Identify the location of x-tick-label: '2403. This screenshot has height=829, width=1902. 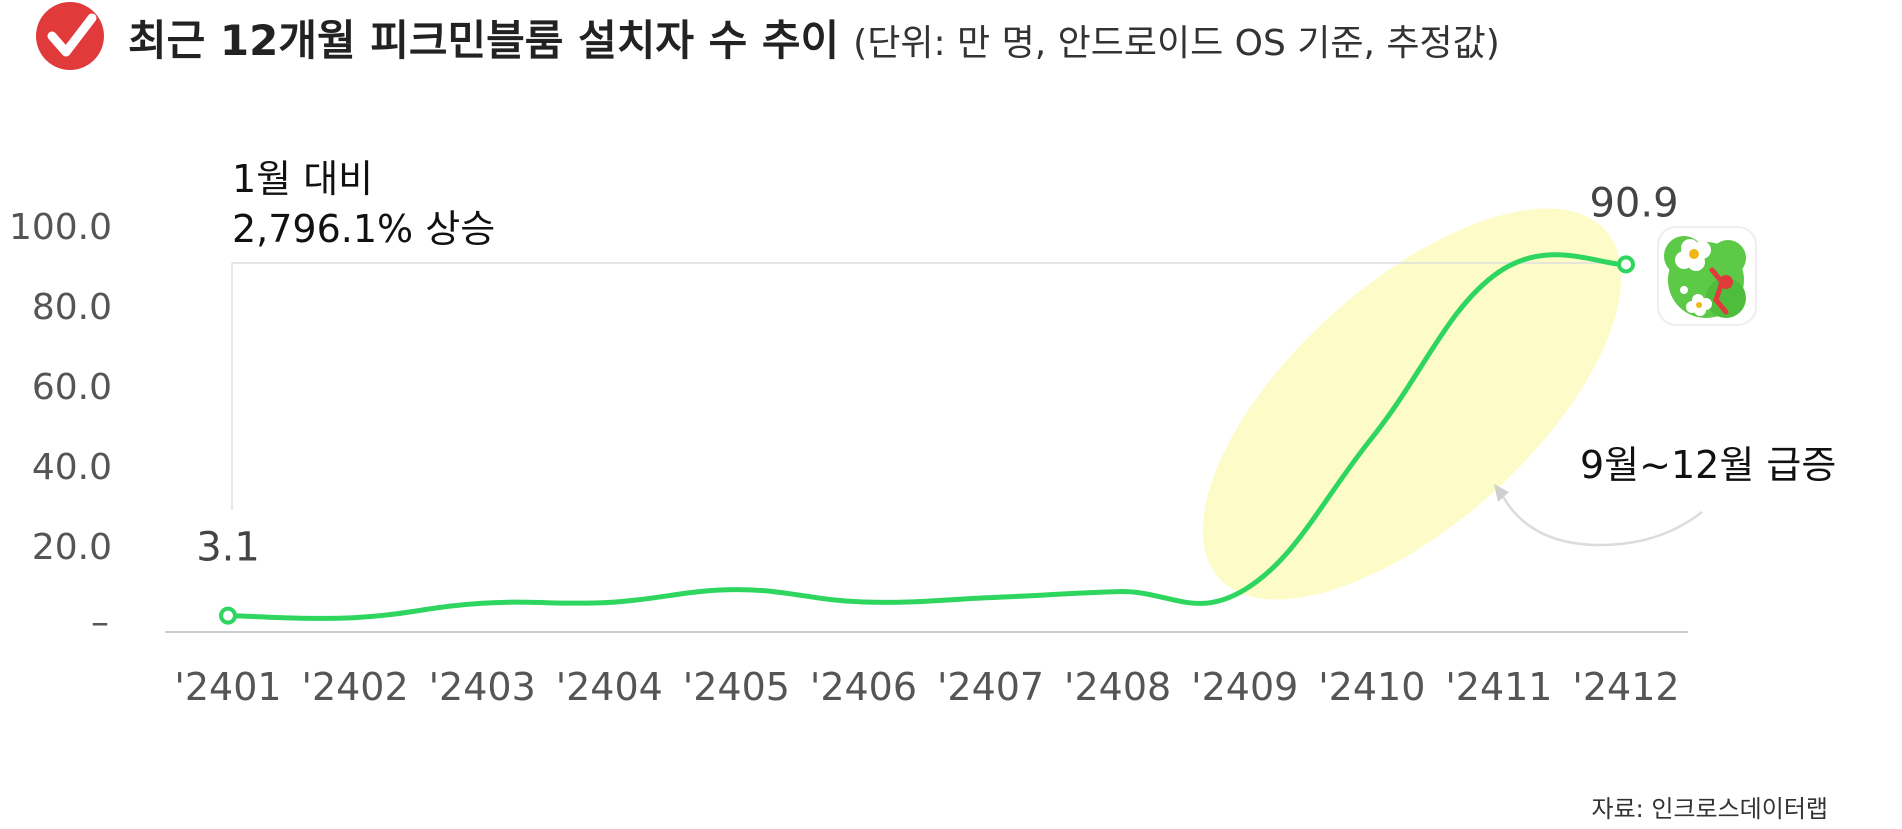
(482, 687).